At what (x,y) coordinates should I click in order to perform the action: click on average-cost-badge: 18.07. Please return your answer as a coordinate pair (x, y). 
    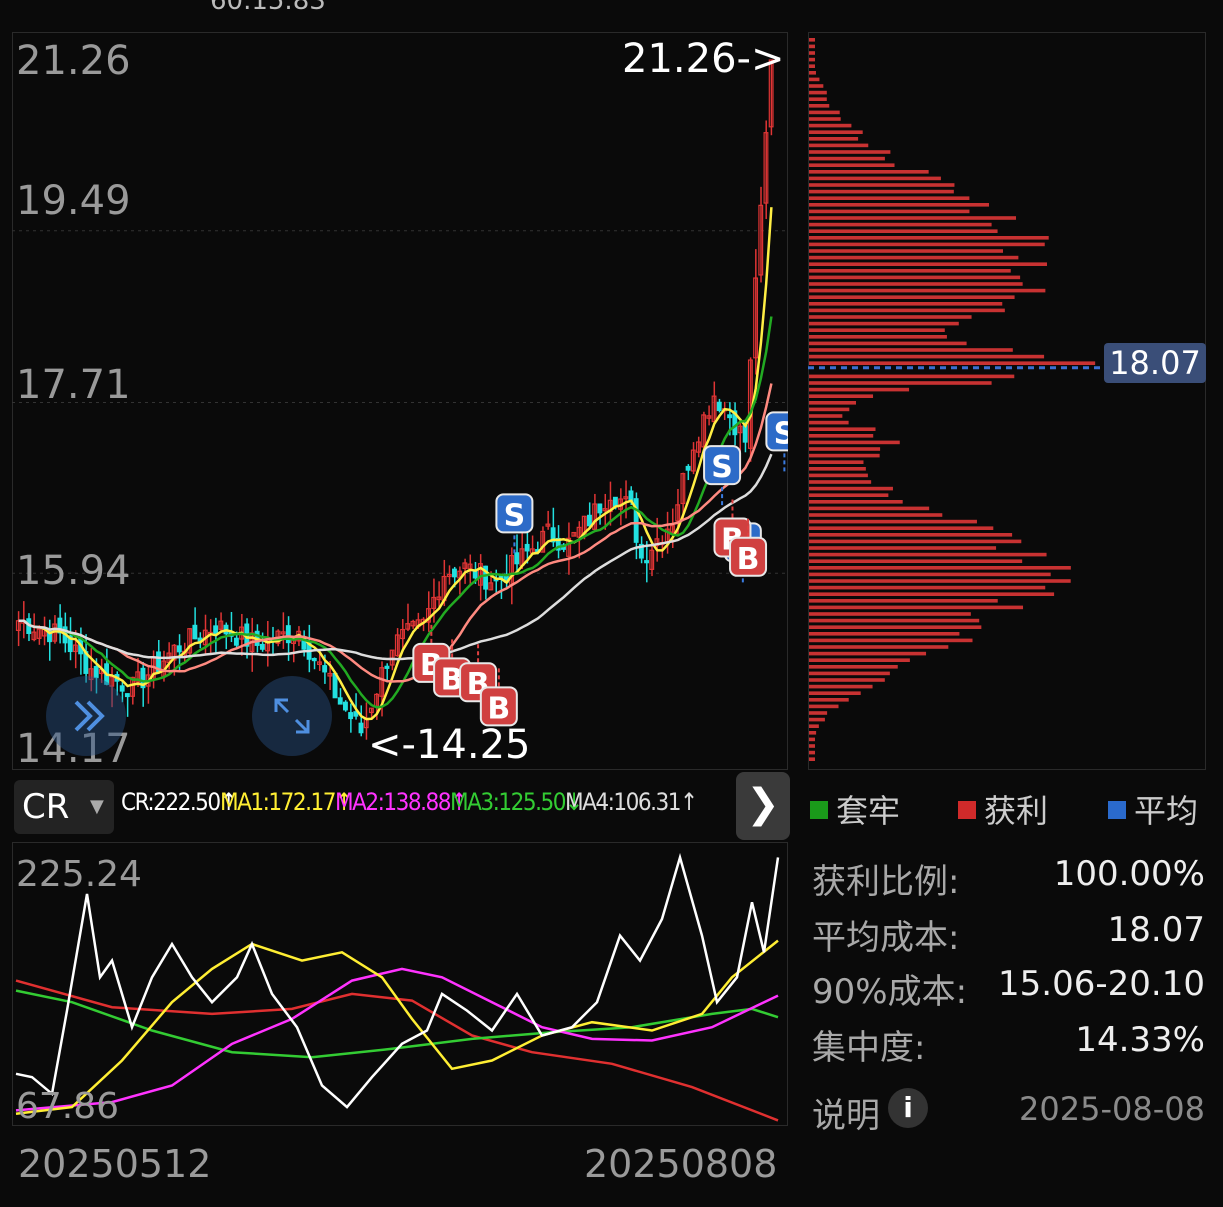
    Looking at the image, I should click on (1155, 363).